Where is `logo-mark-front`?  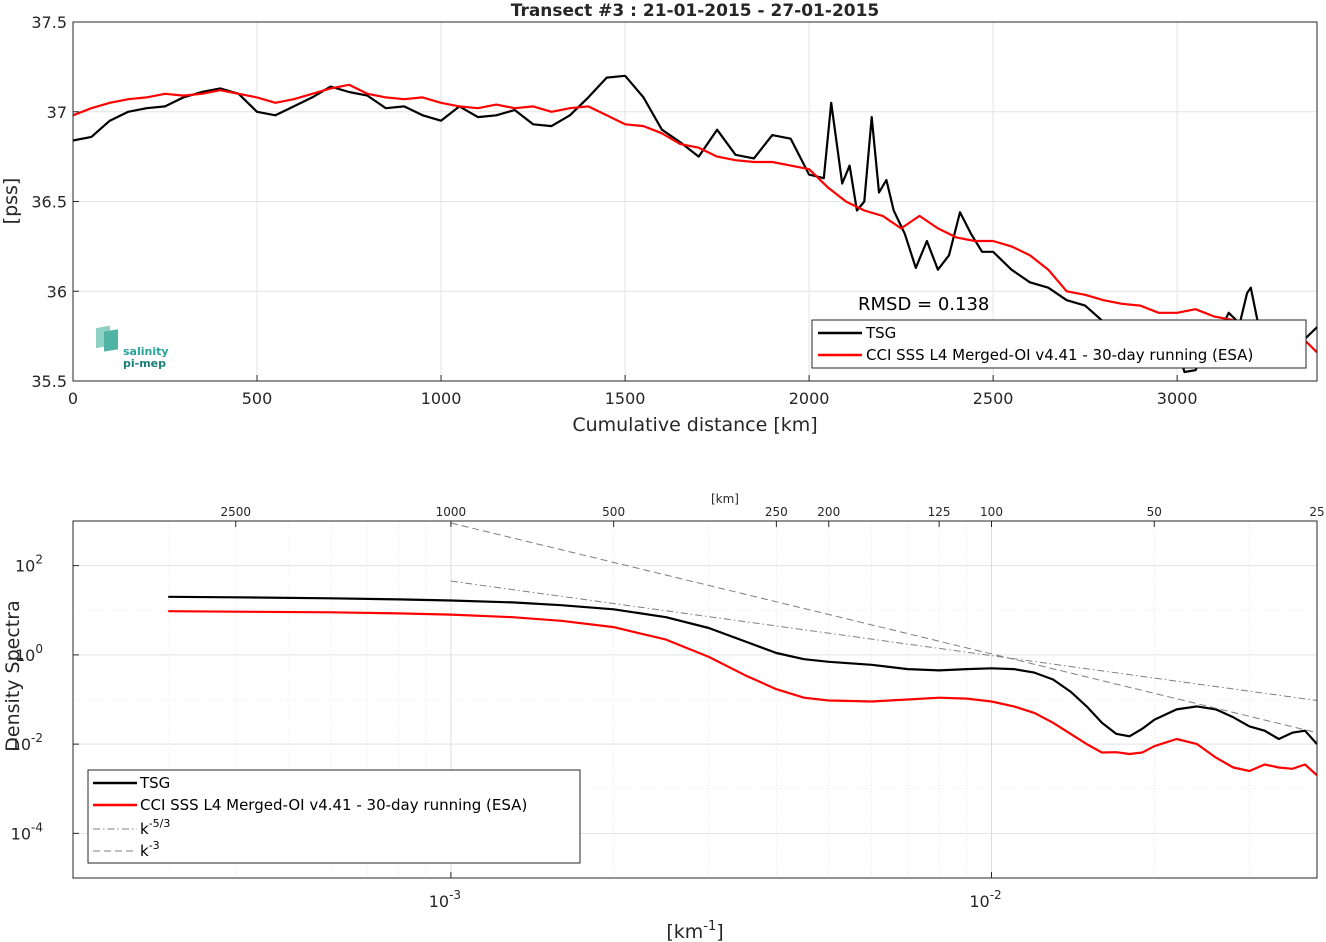 logo-mark-front is located at coordinates (111, 340).